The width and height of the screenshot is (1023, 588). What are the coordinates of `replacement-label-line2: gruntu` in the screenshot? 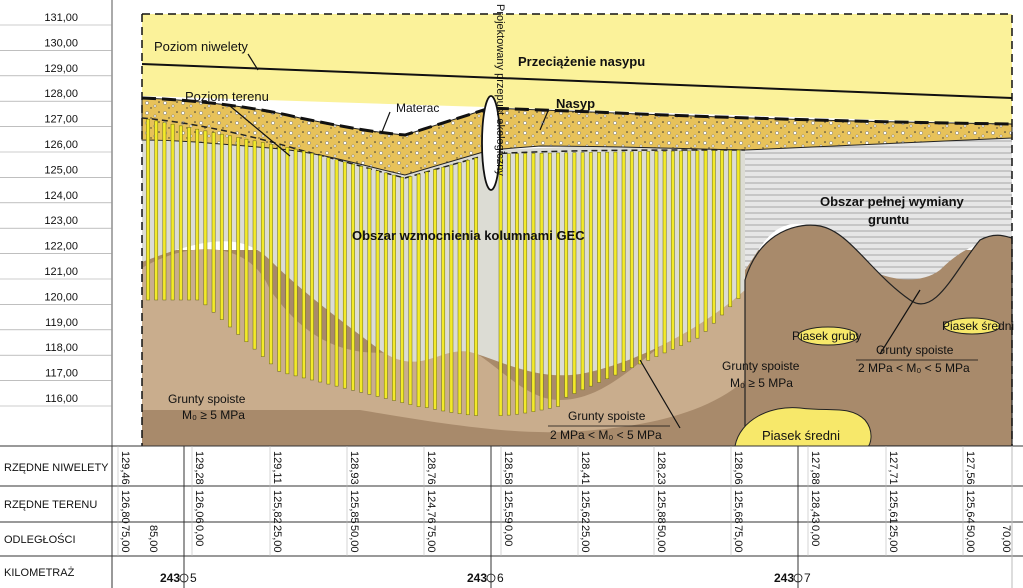 It's located at (888, 219).